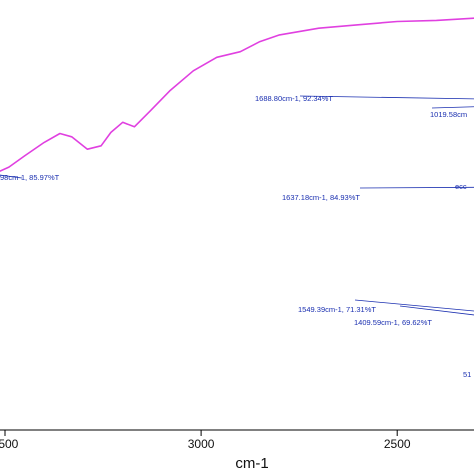 This screenshot has width=474, height=474. I want to click on annotation-label: 1637.18cm-1, 84.93%T, so click(321, 197).